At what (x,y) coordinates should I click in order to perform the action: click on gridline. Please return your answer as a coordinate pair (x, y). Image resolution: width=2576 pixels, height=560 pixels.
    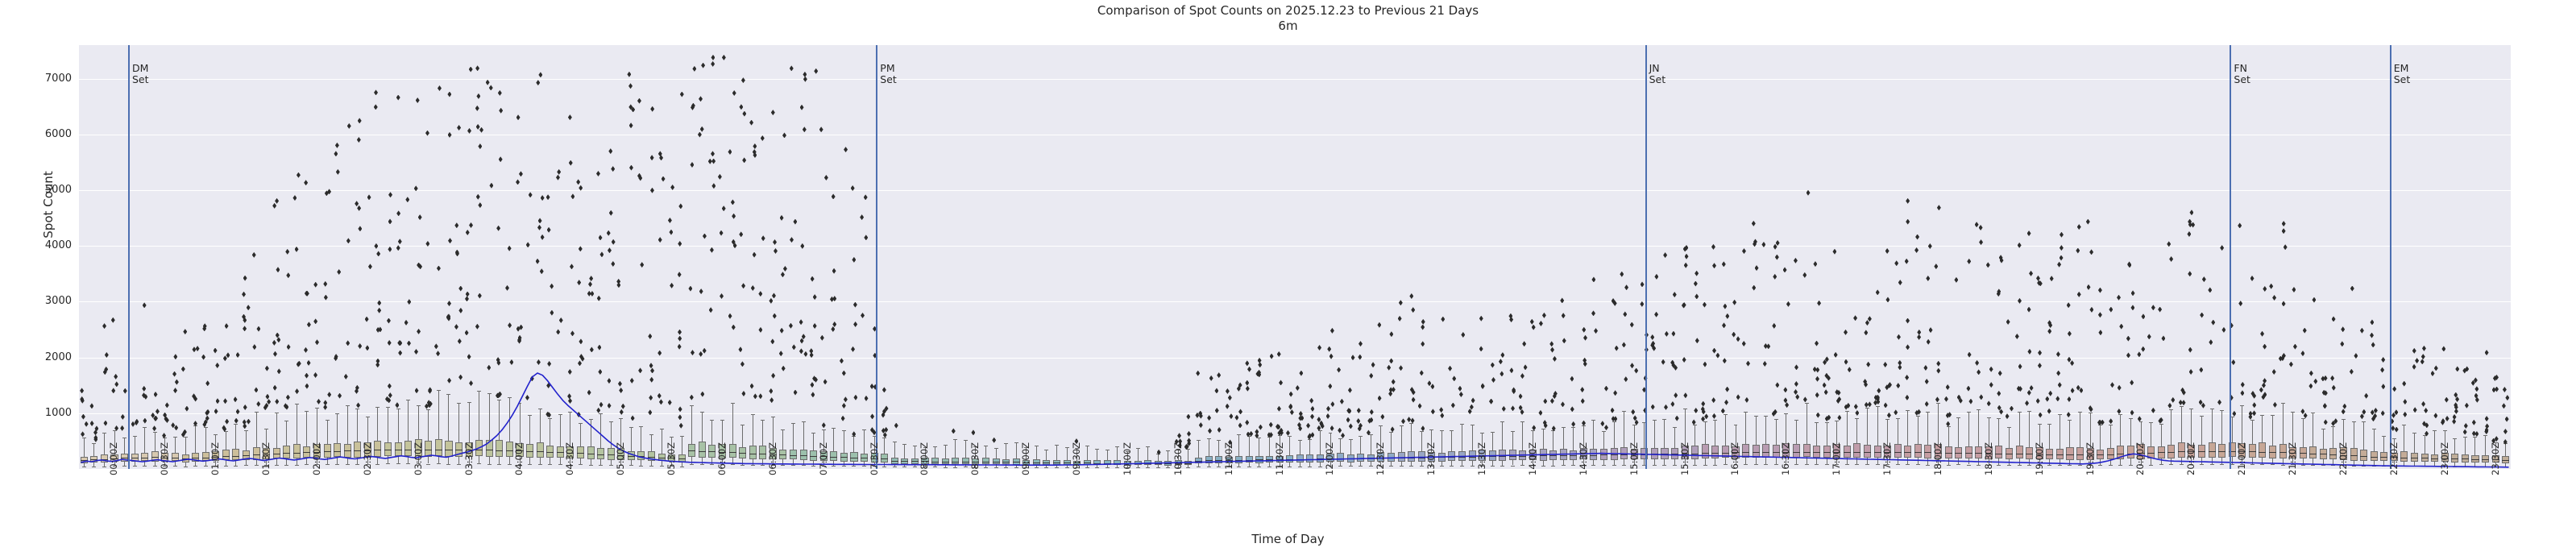
    Looking at the image, I should click on (1295, 414).